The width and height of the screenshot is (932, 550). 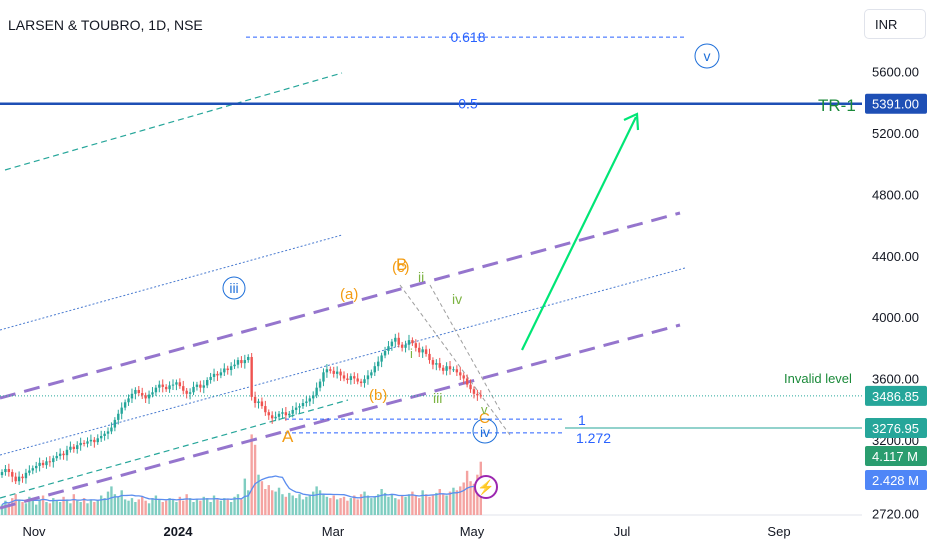 I want to click on lightning-icon: ⚡, so click(x=486, y=487).